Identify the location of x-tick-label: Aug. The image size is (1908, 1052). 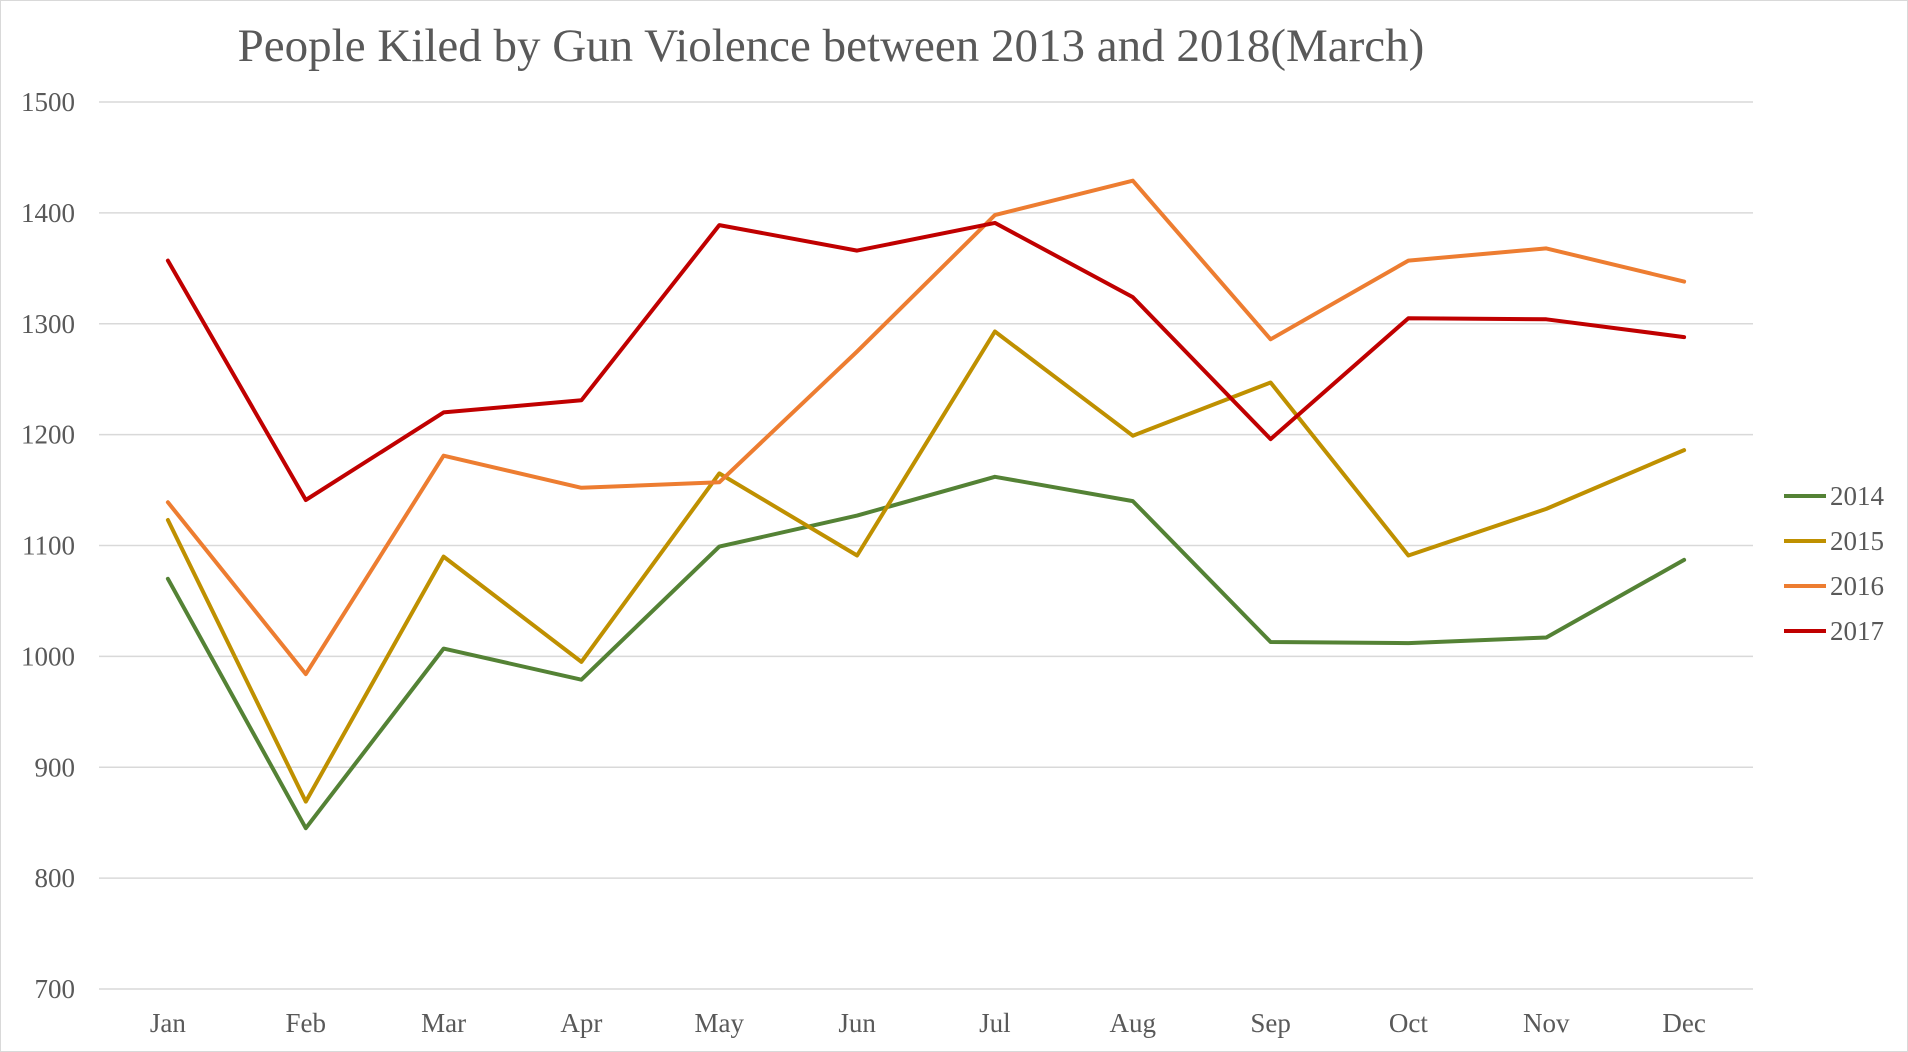
(1133, 1023).